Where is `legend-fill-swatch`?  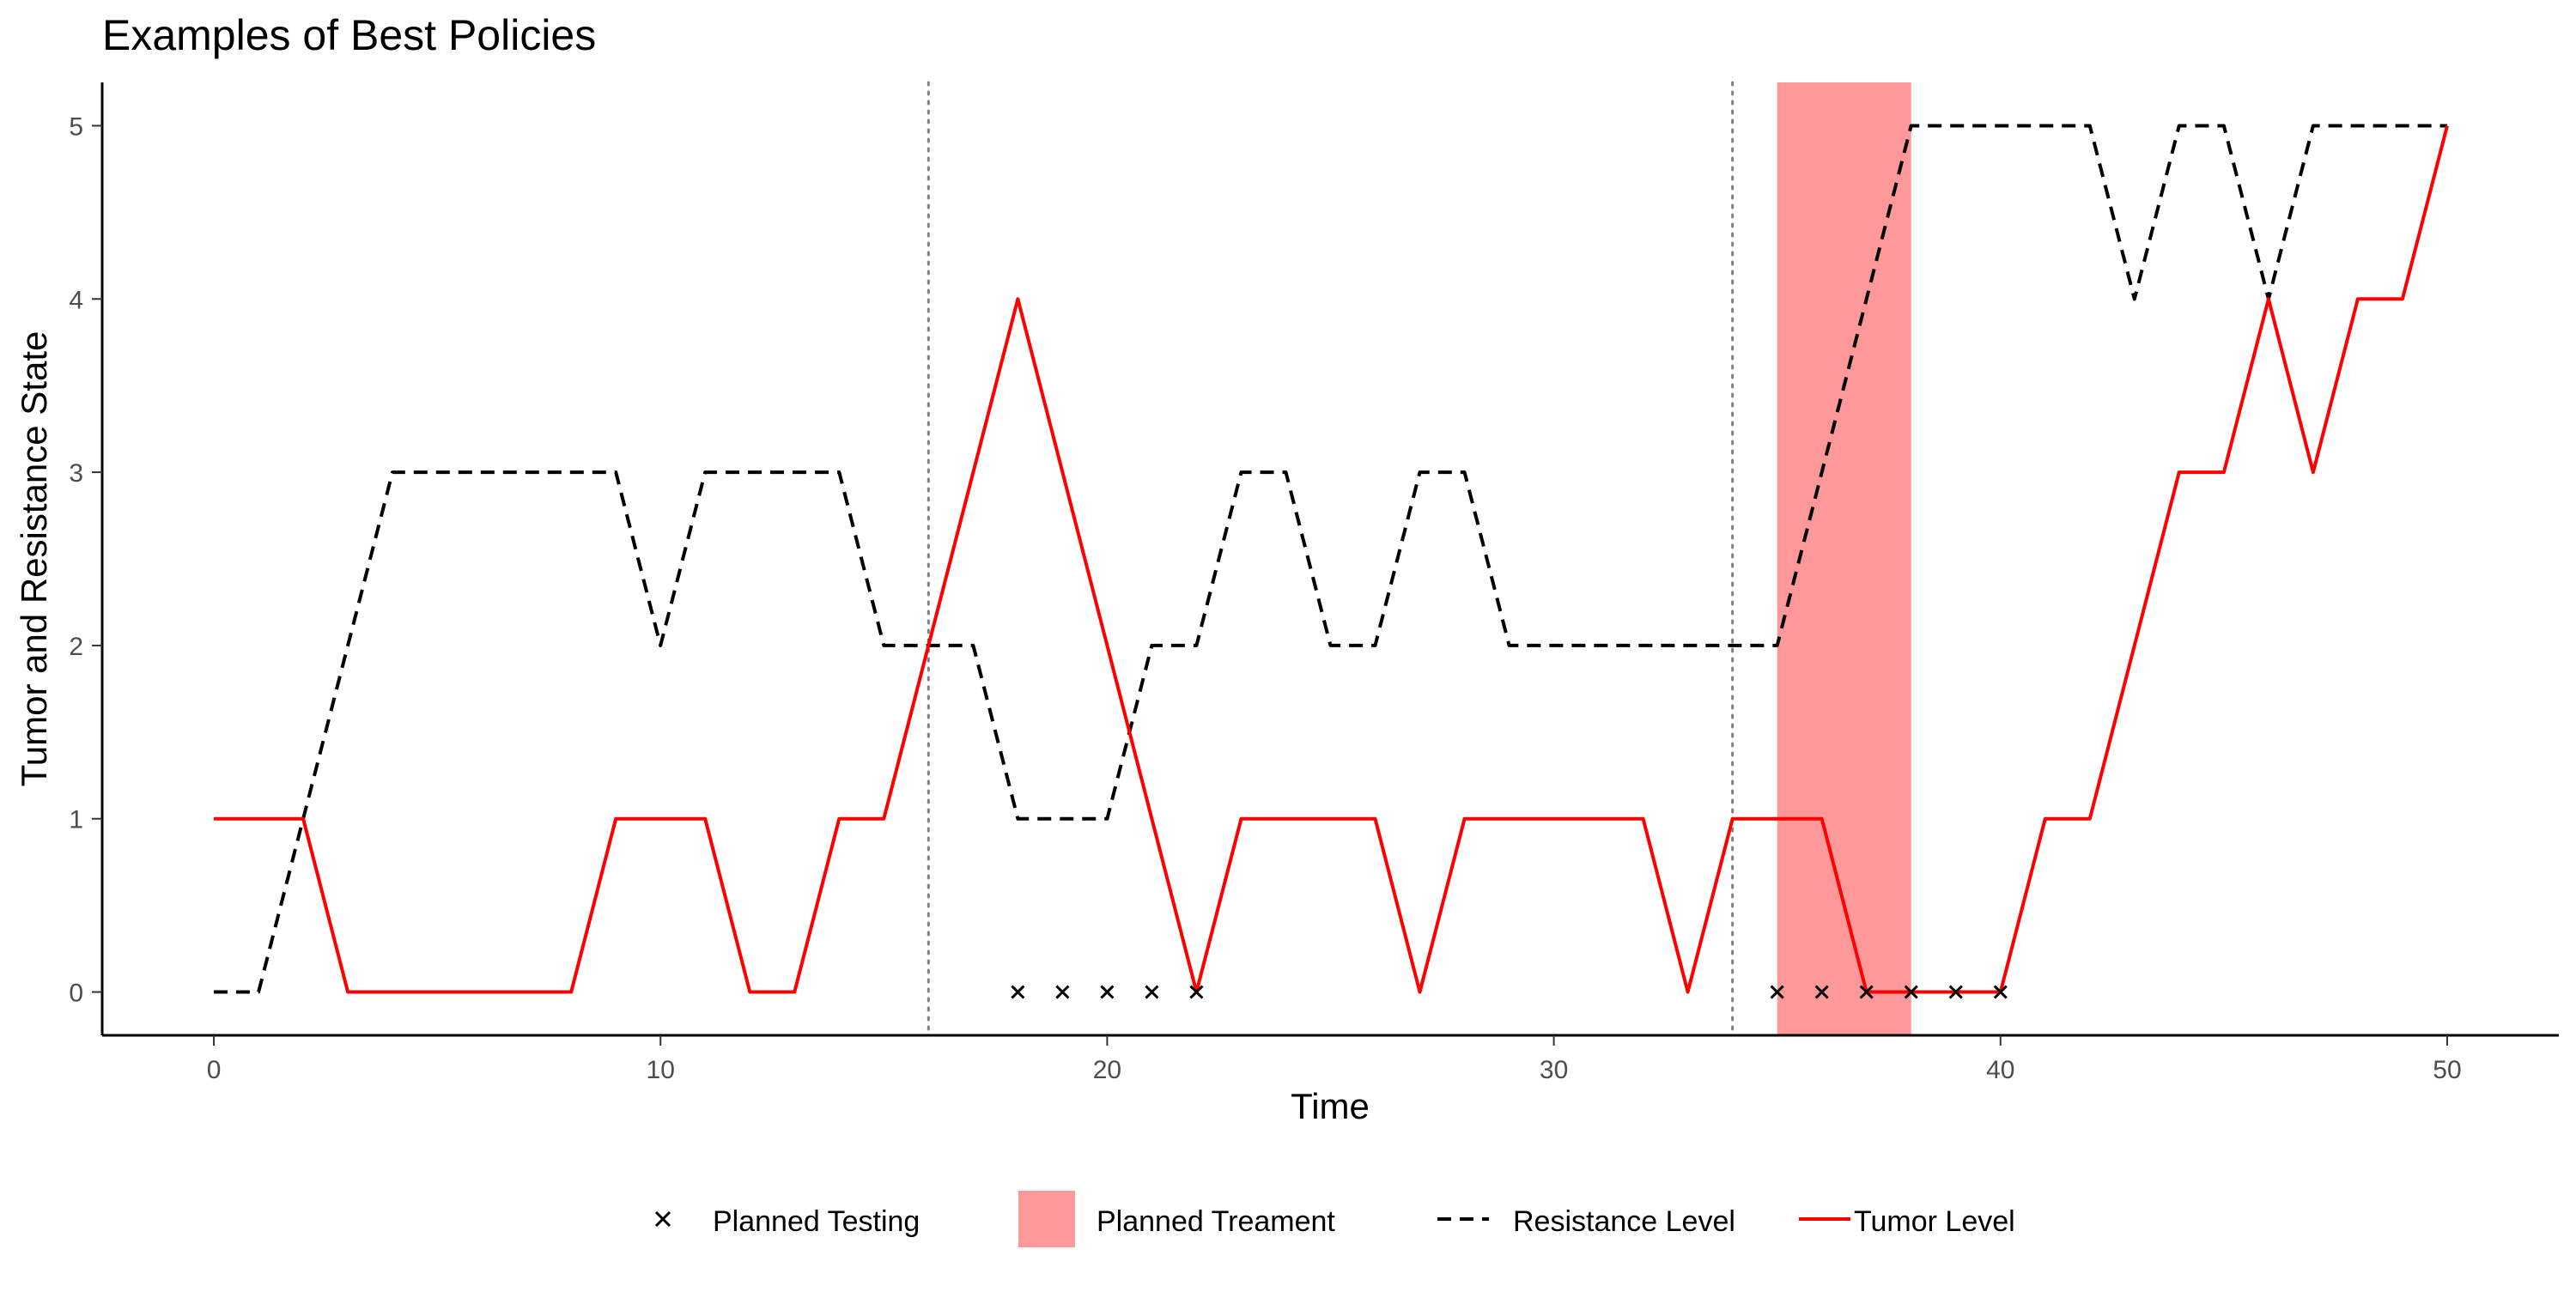
legend-fill-swatch is located at coordinates (1046, 1219).